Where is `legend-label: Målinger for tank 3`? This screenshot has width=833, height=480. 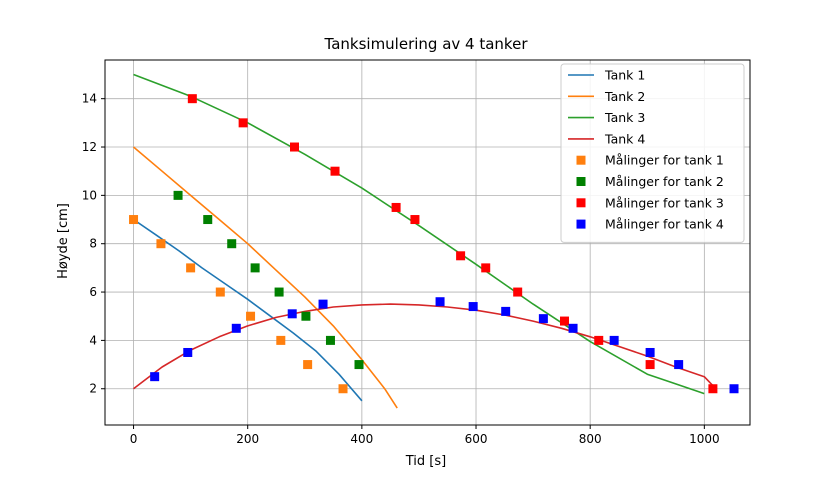 legend-label: Målinger for tank 3 is located at coordinates (664, 202).